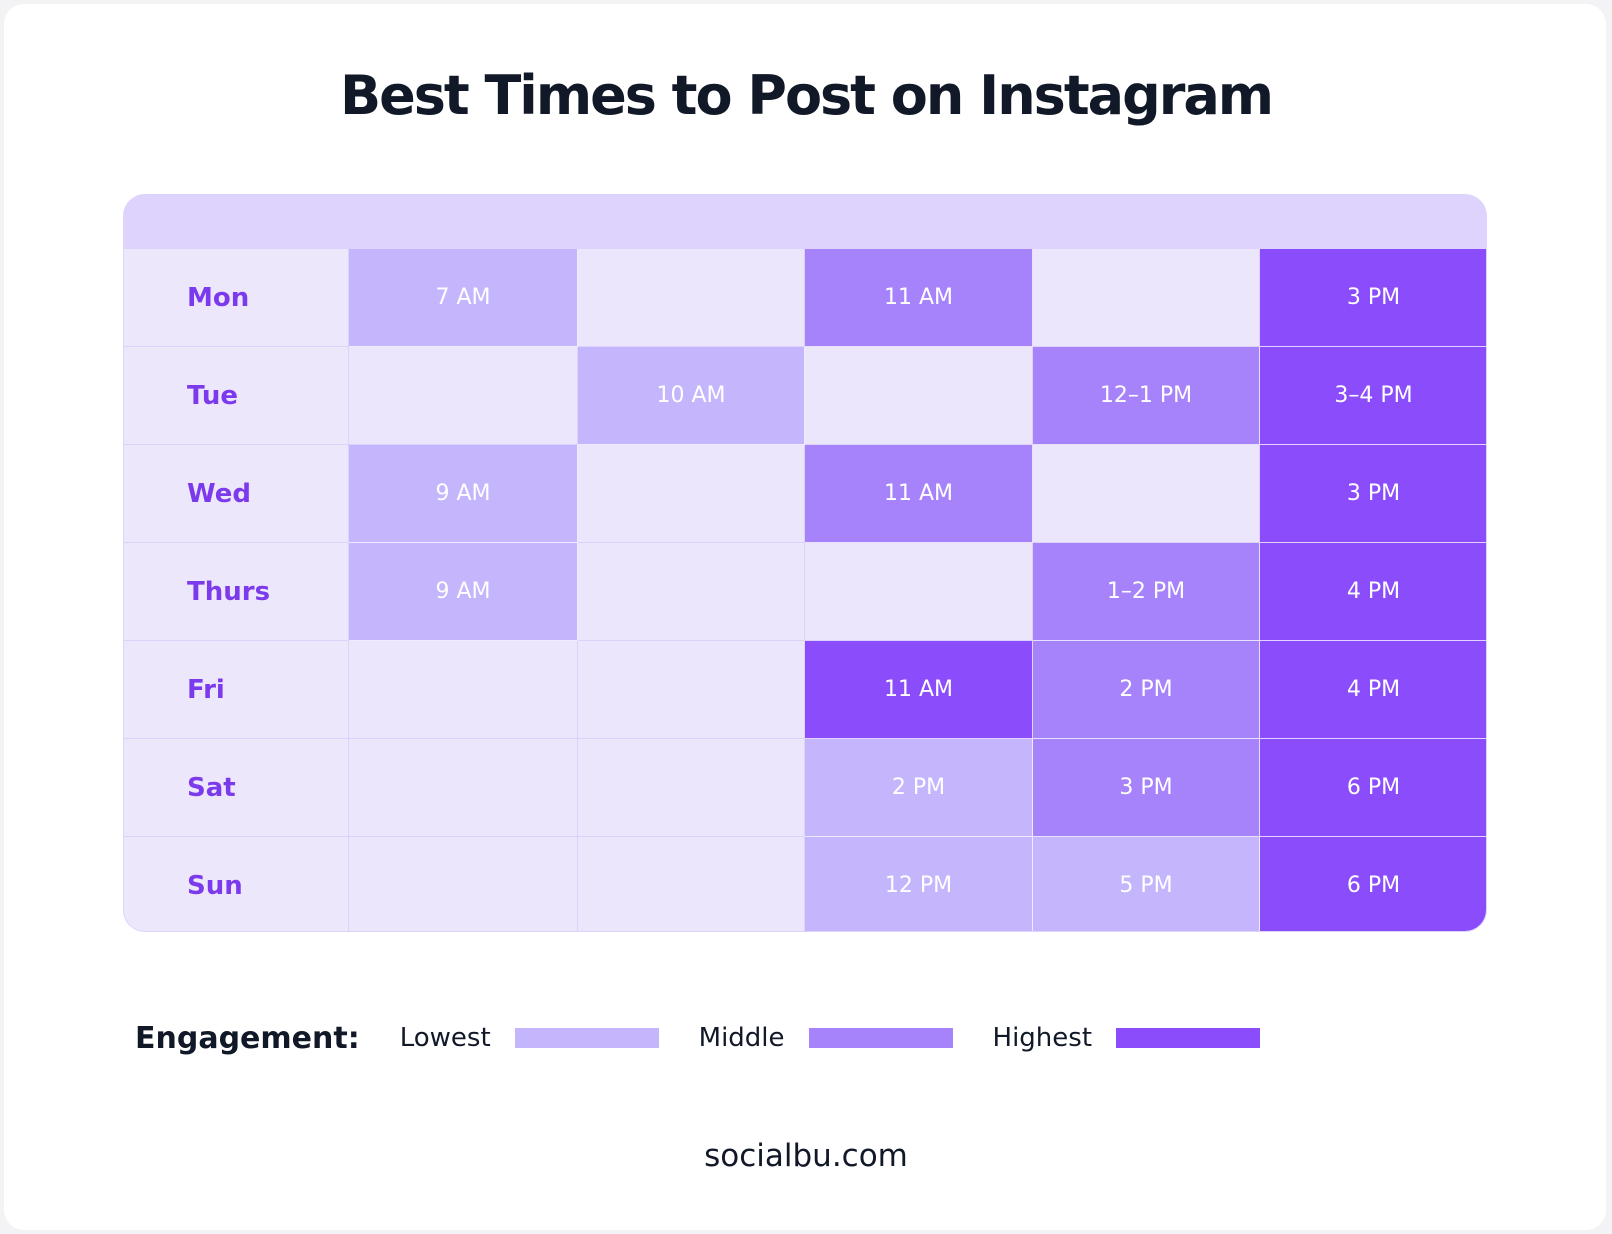  What do you see at coordinates (1373, 396) in the screenshot?
I see `time-cell: 3–4 PM` at bounding box center [1373, 396].